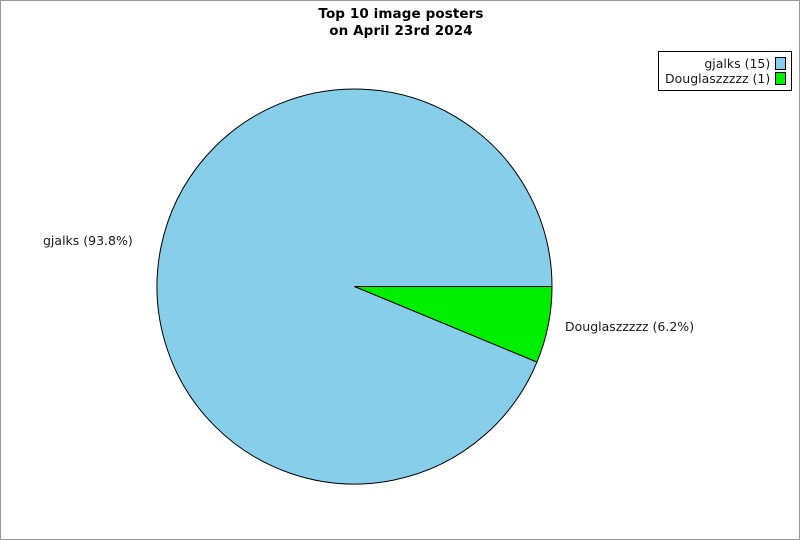  I want to click on pie-slice-douglaszzzzz, so click(453, 324).